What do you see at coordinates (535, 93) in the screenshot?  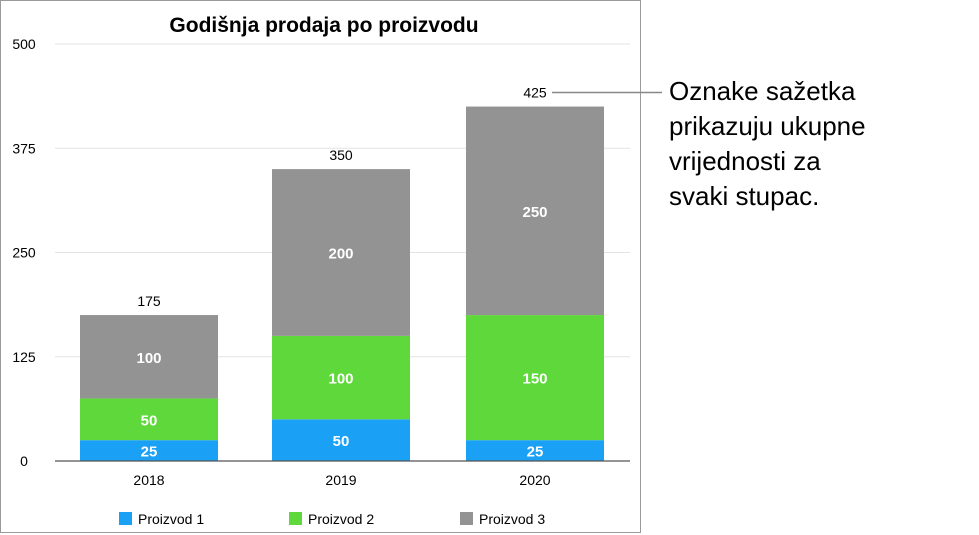 I see `total-value-label: 425` at bounding box center [535, 93].